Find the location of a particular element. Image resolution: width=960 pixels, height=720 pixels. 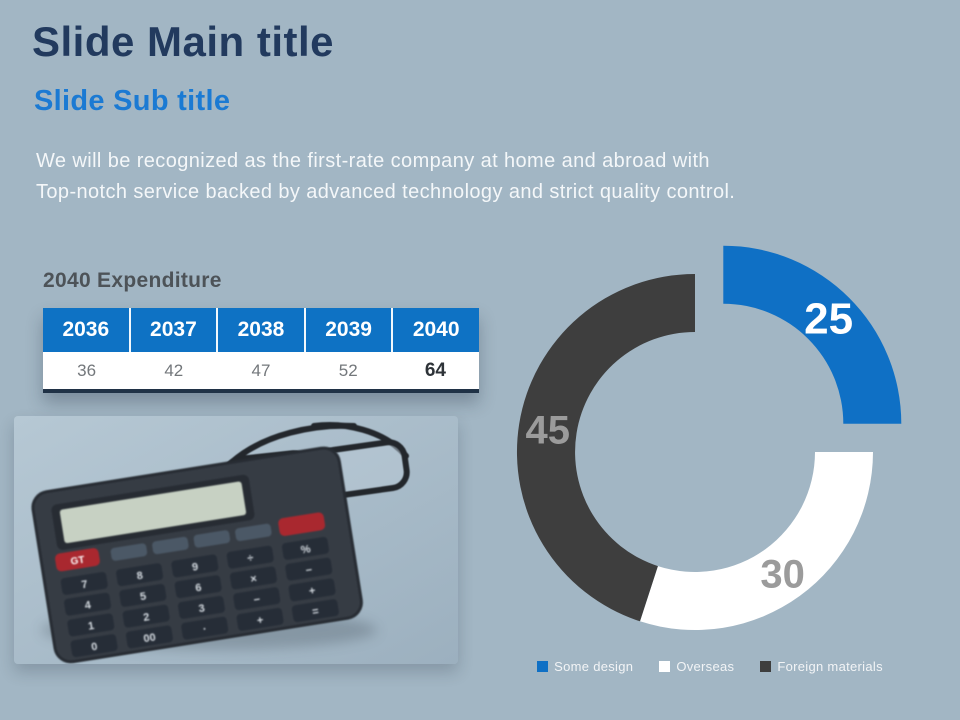

legend-label: Overseas is located at coordinates (705, 666).